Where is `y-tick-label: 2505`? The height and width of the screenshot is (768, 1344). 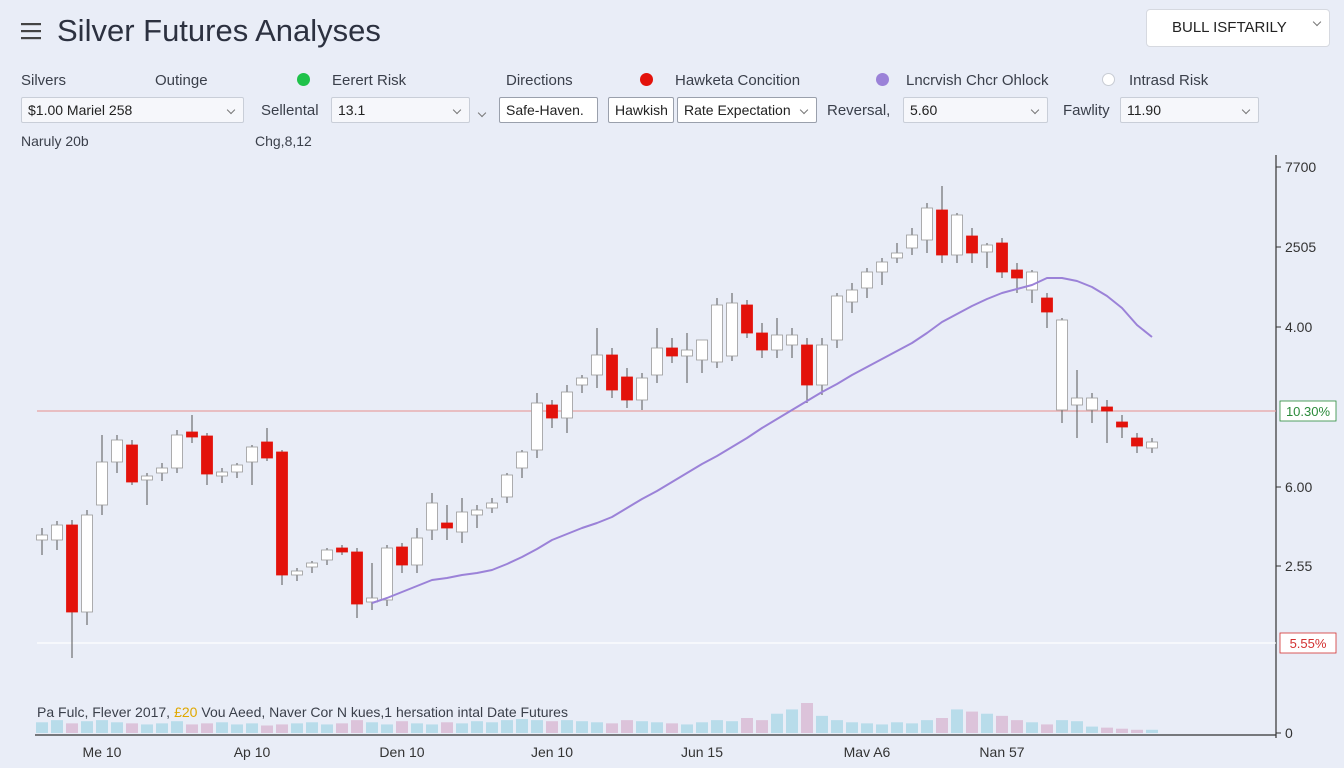 y-tick-label: 2505 is located at coordinates (1300, 247).